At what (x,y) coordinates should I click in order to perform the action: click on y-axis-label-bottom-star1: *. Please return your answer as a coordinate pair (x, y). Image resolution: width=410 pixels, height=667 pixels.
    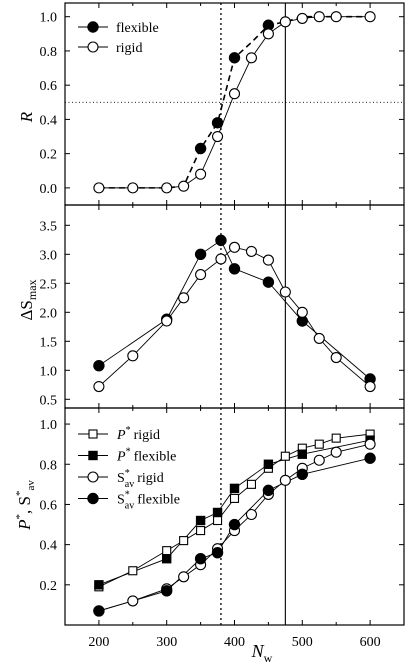
    Looking at the image, I should click on (20, 517).